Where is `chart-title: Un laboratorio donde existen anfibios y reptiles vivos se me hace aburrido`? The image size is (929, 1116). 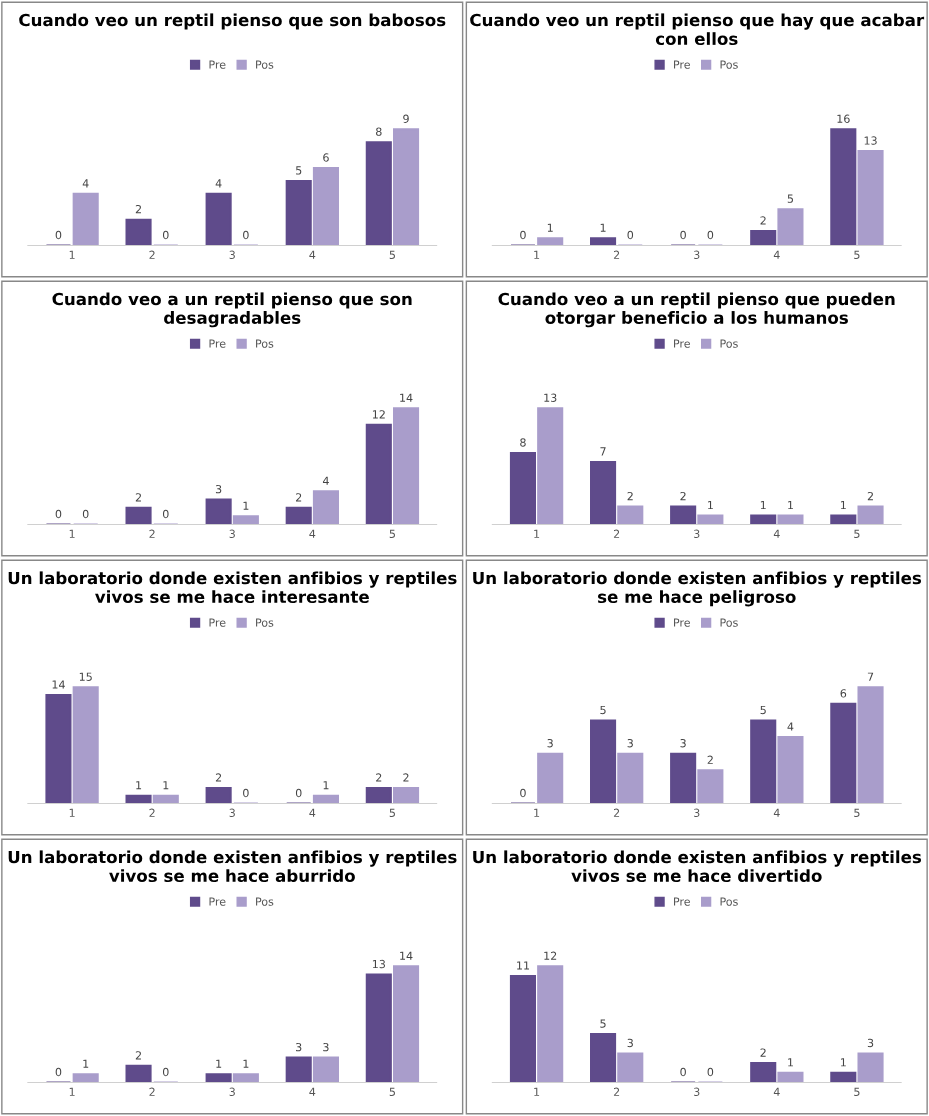
chart-title: Un laboratorio donde existen anfibios y reptiles vivos se me hace aburrido is located at coordinates (232, 866).